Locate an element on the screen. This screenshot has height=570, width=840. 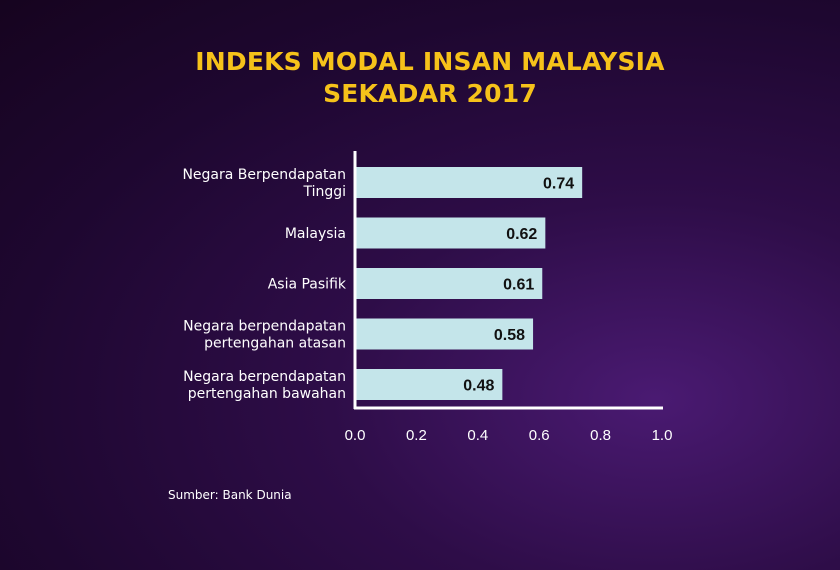
x-tick-label-4: 0.8 is located at coordinates (600, 435).